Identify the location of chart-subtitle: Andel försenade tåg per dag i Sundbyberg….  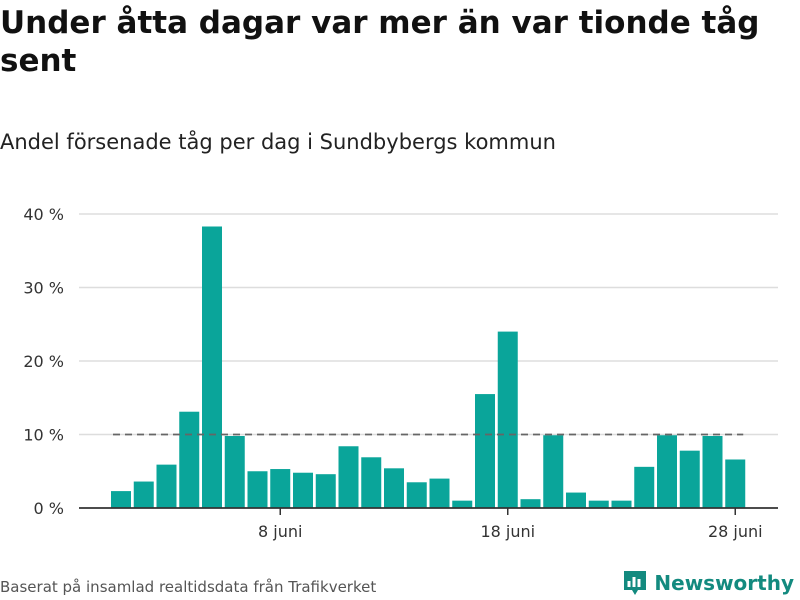
(278, 142).